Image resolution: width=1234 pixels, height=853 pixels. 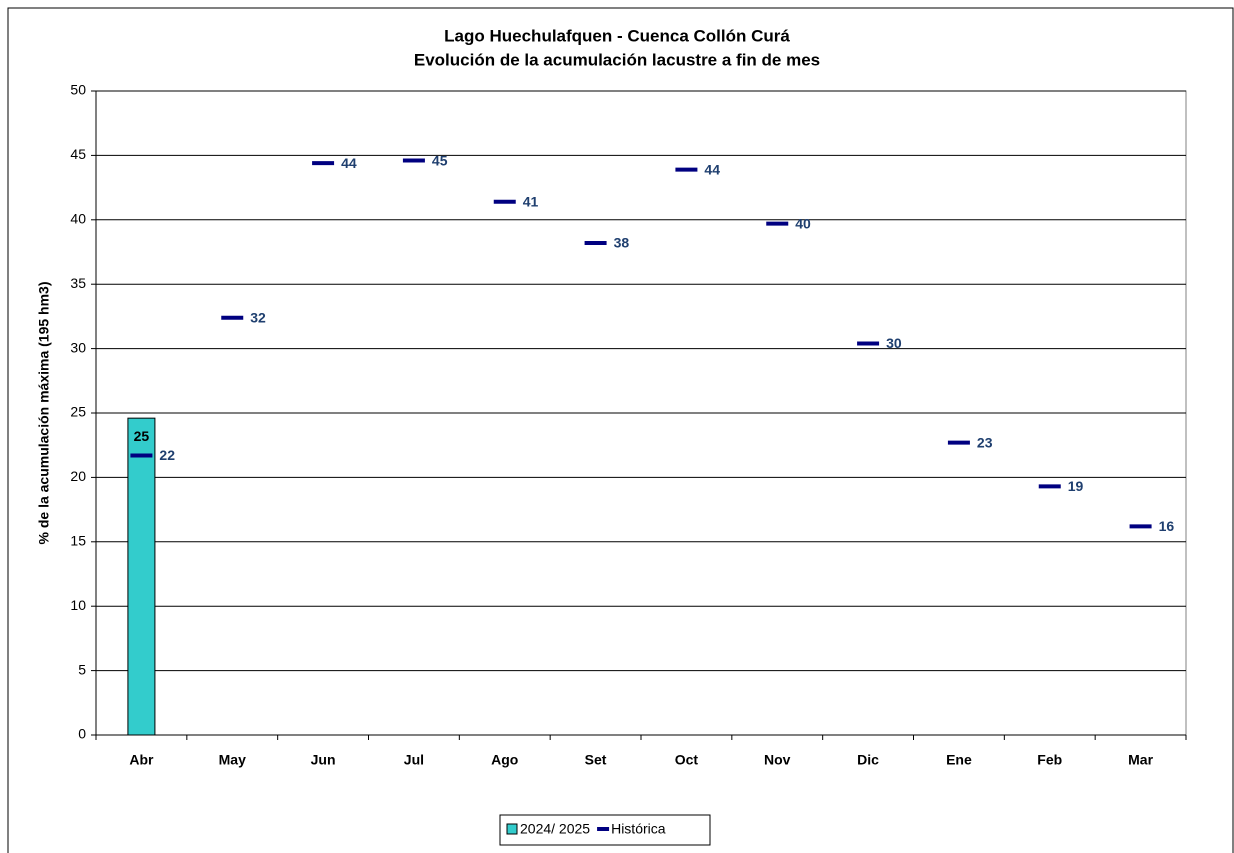 I want to click on x-tick-label: May, so click(x=232, y=760).